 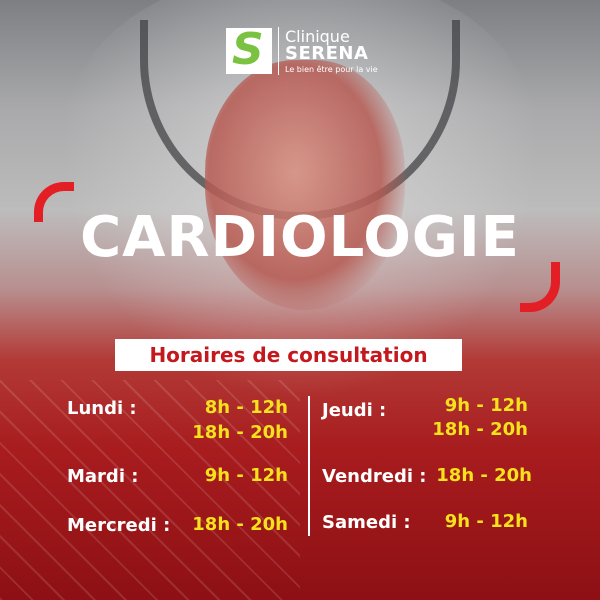 What do you see at coordinates (366, 522) in the screenshot?
I see `day-label: Samedi :` at bounding box center [366, 522].